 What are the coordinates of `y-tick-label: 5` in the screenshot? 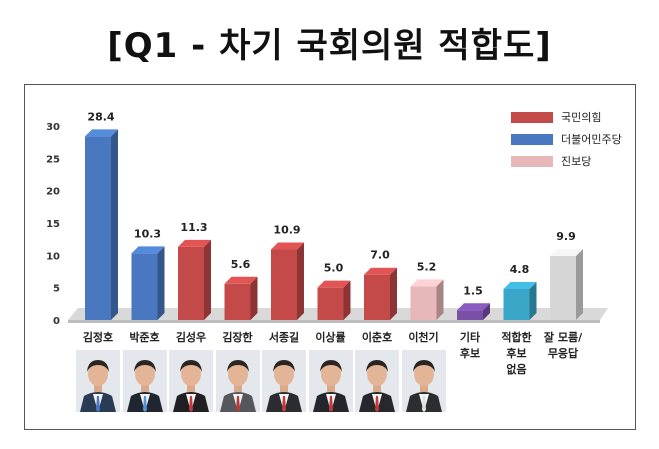 It's located at (56, 289).